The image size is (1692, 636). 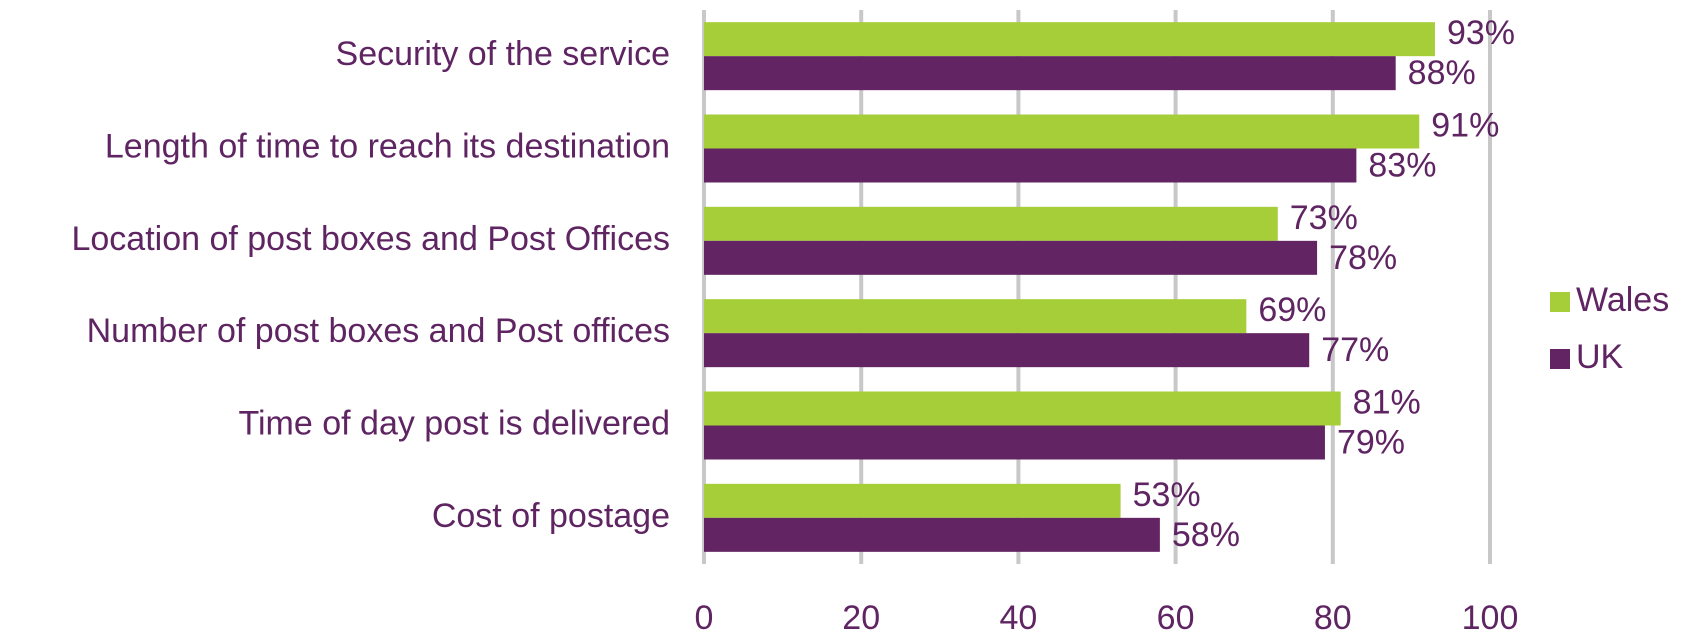 I want to click on data-label: 79%, so click(x=1371, y=442).